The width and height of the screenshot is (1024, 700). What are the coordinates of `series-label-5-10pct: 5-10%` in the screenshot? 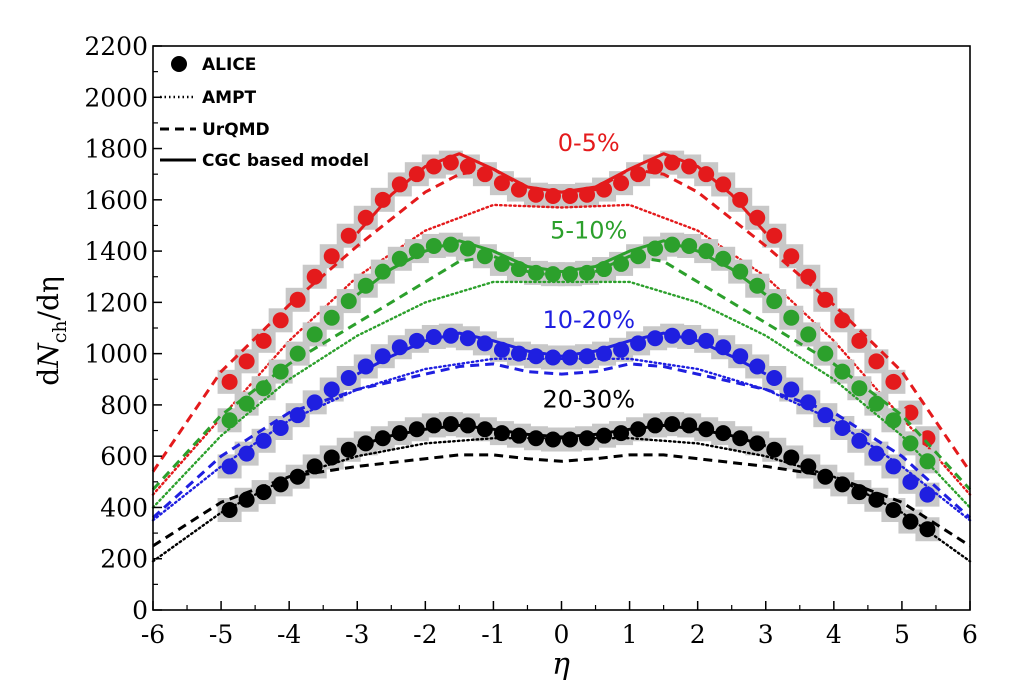 It's located at (588, 230).